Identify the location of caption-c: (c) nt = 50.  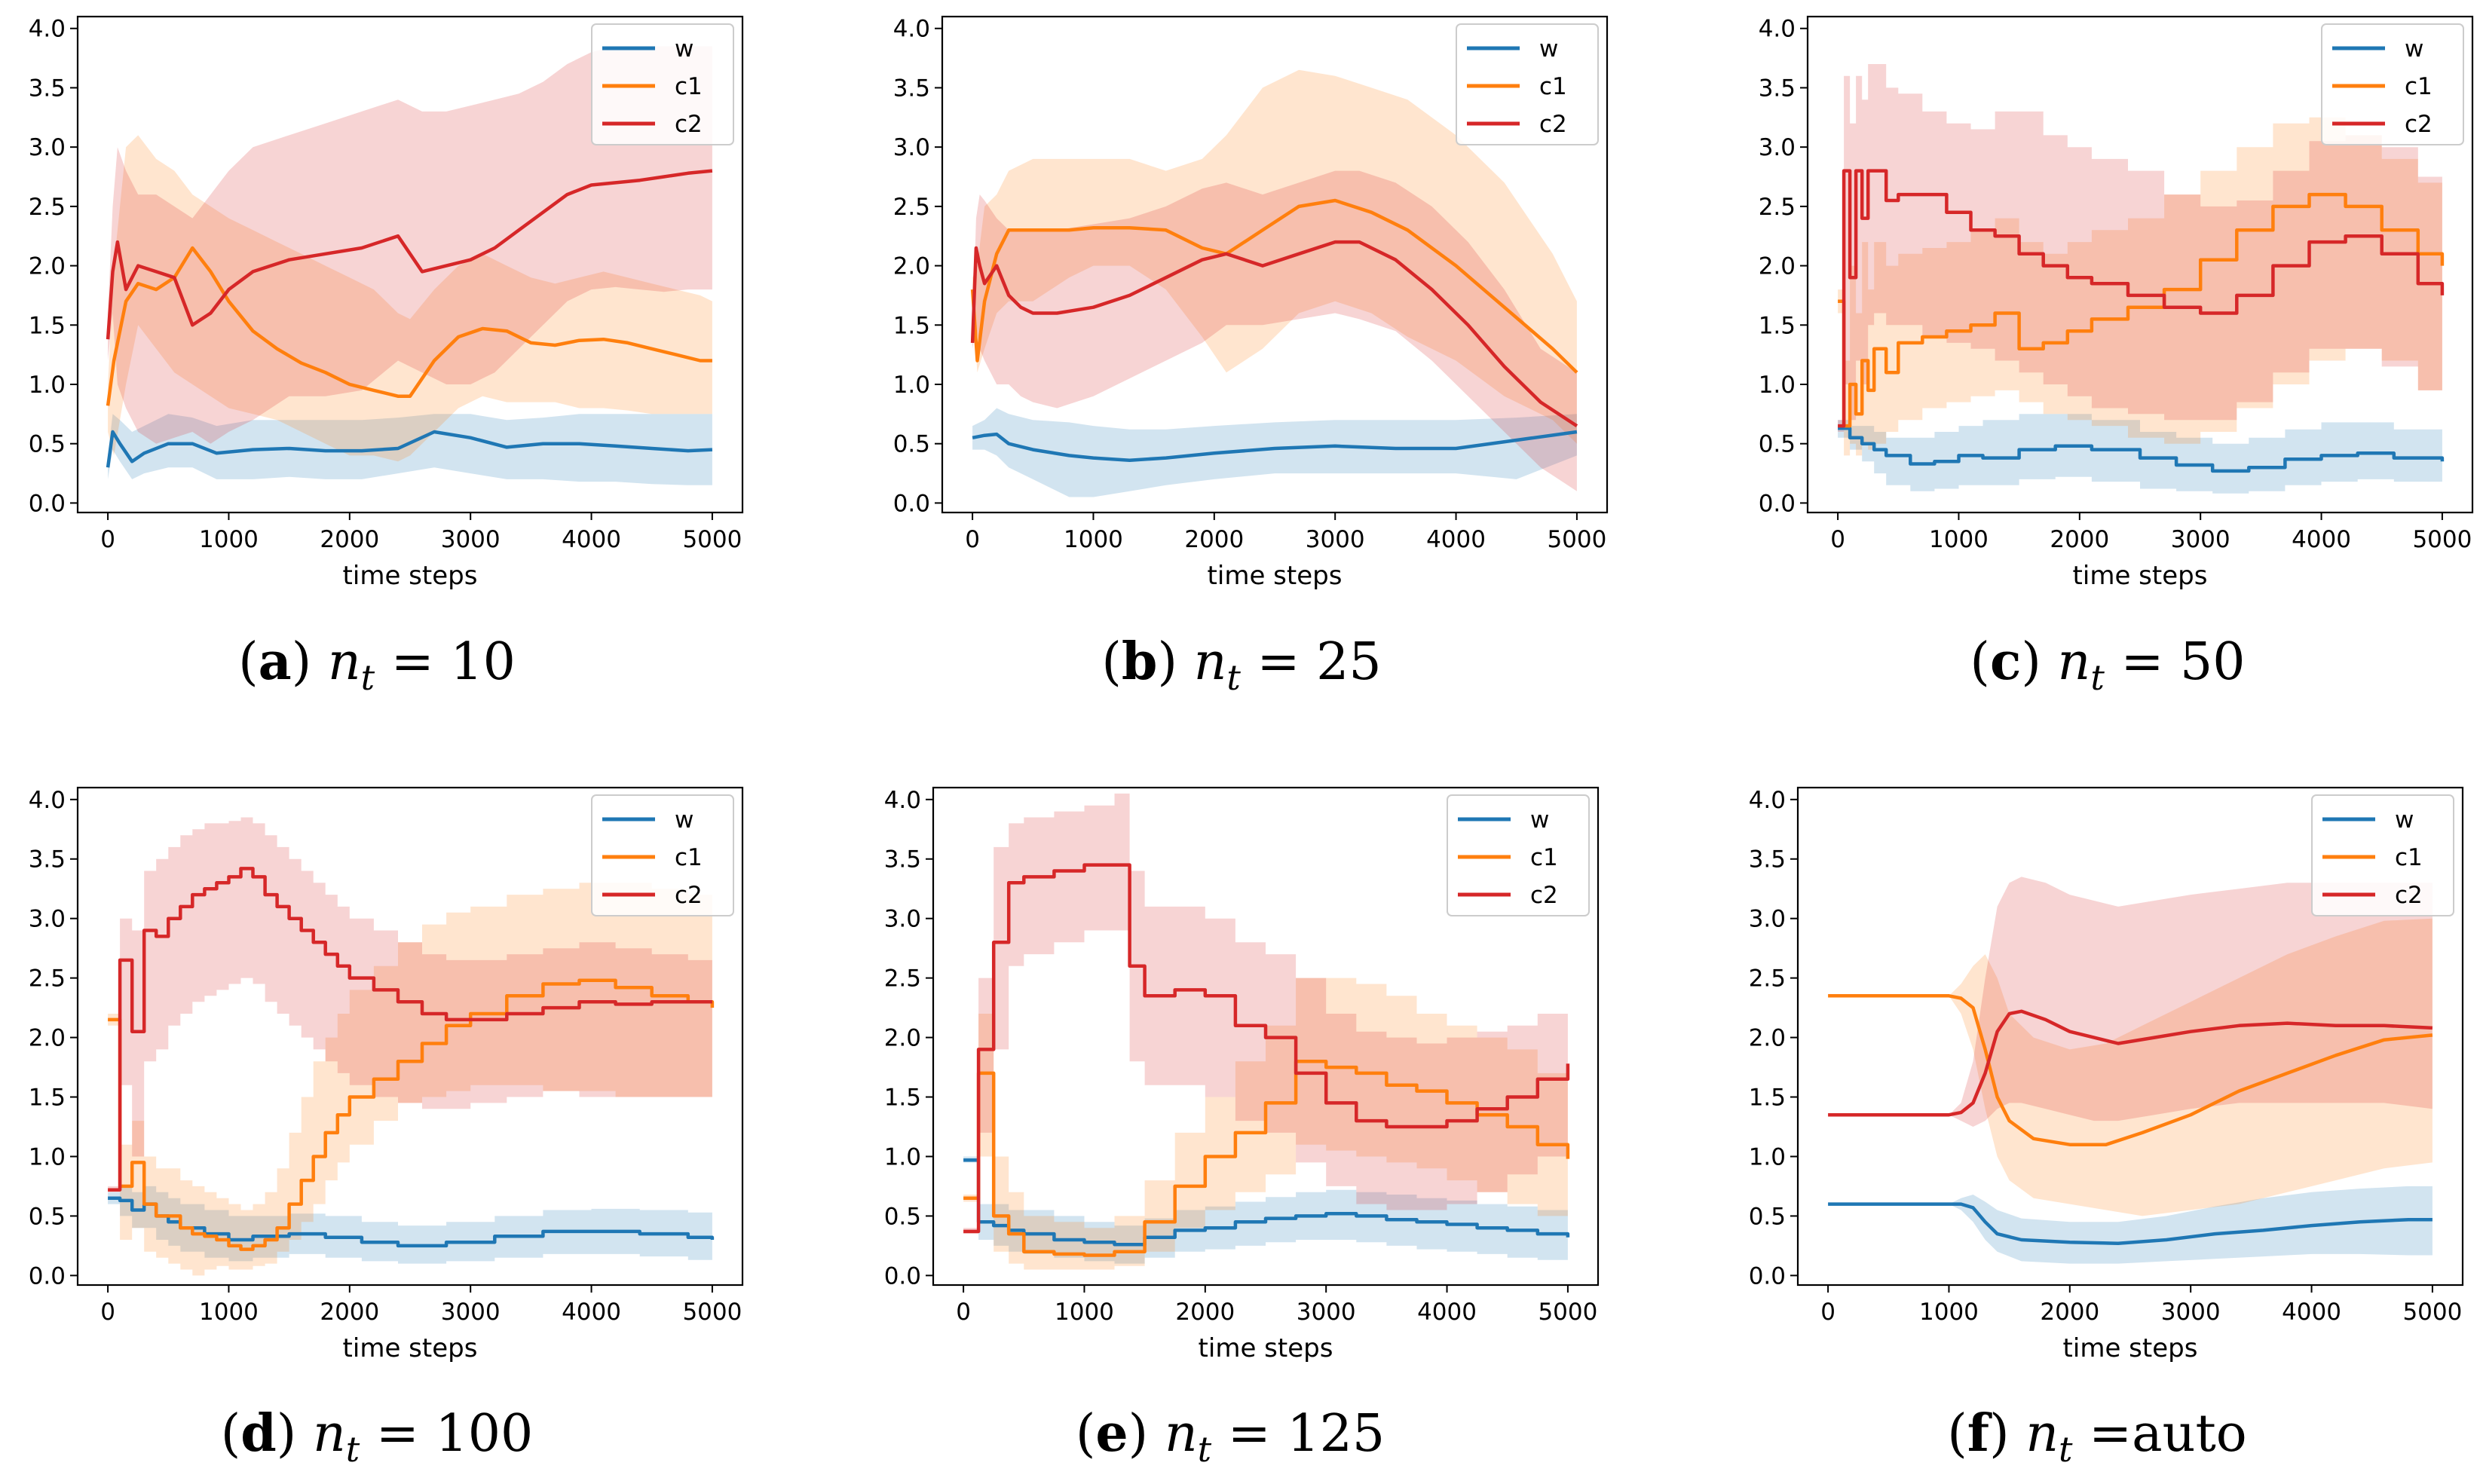
(2108, 665).